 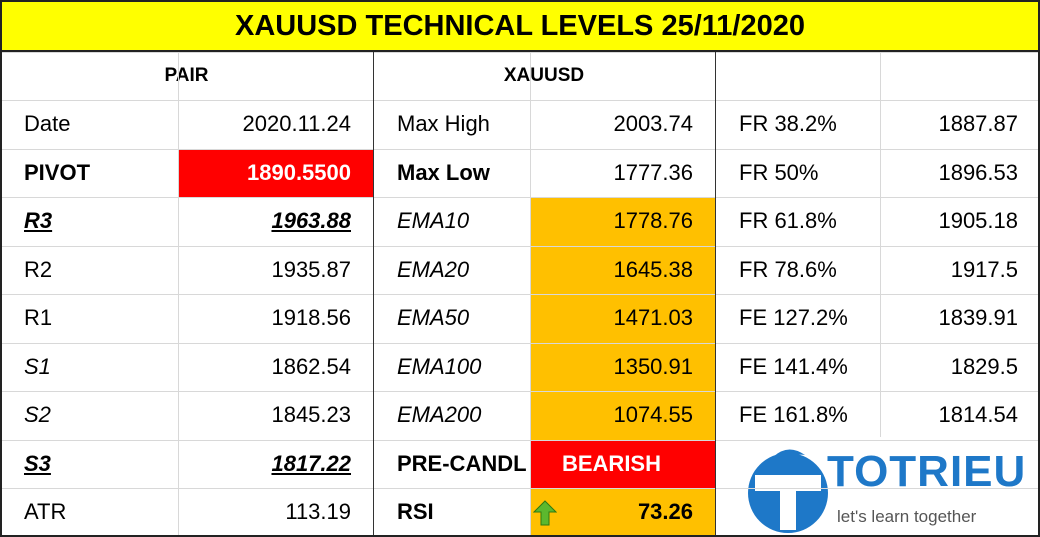 What do you see at coordinates (978, 124) in the screenshot?
I see `value-cell: 1887.87` at bounding box center [978, 124].